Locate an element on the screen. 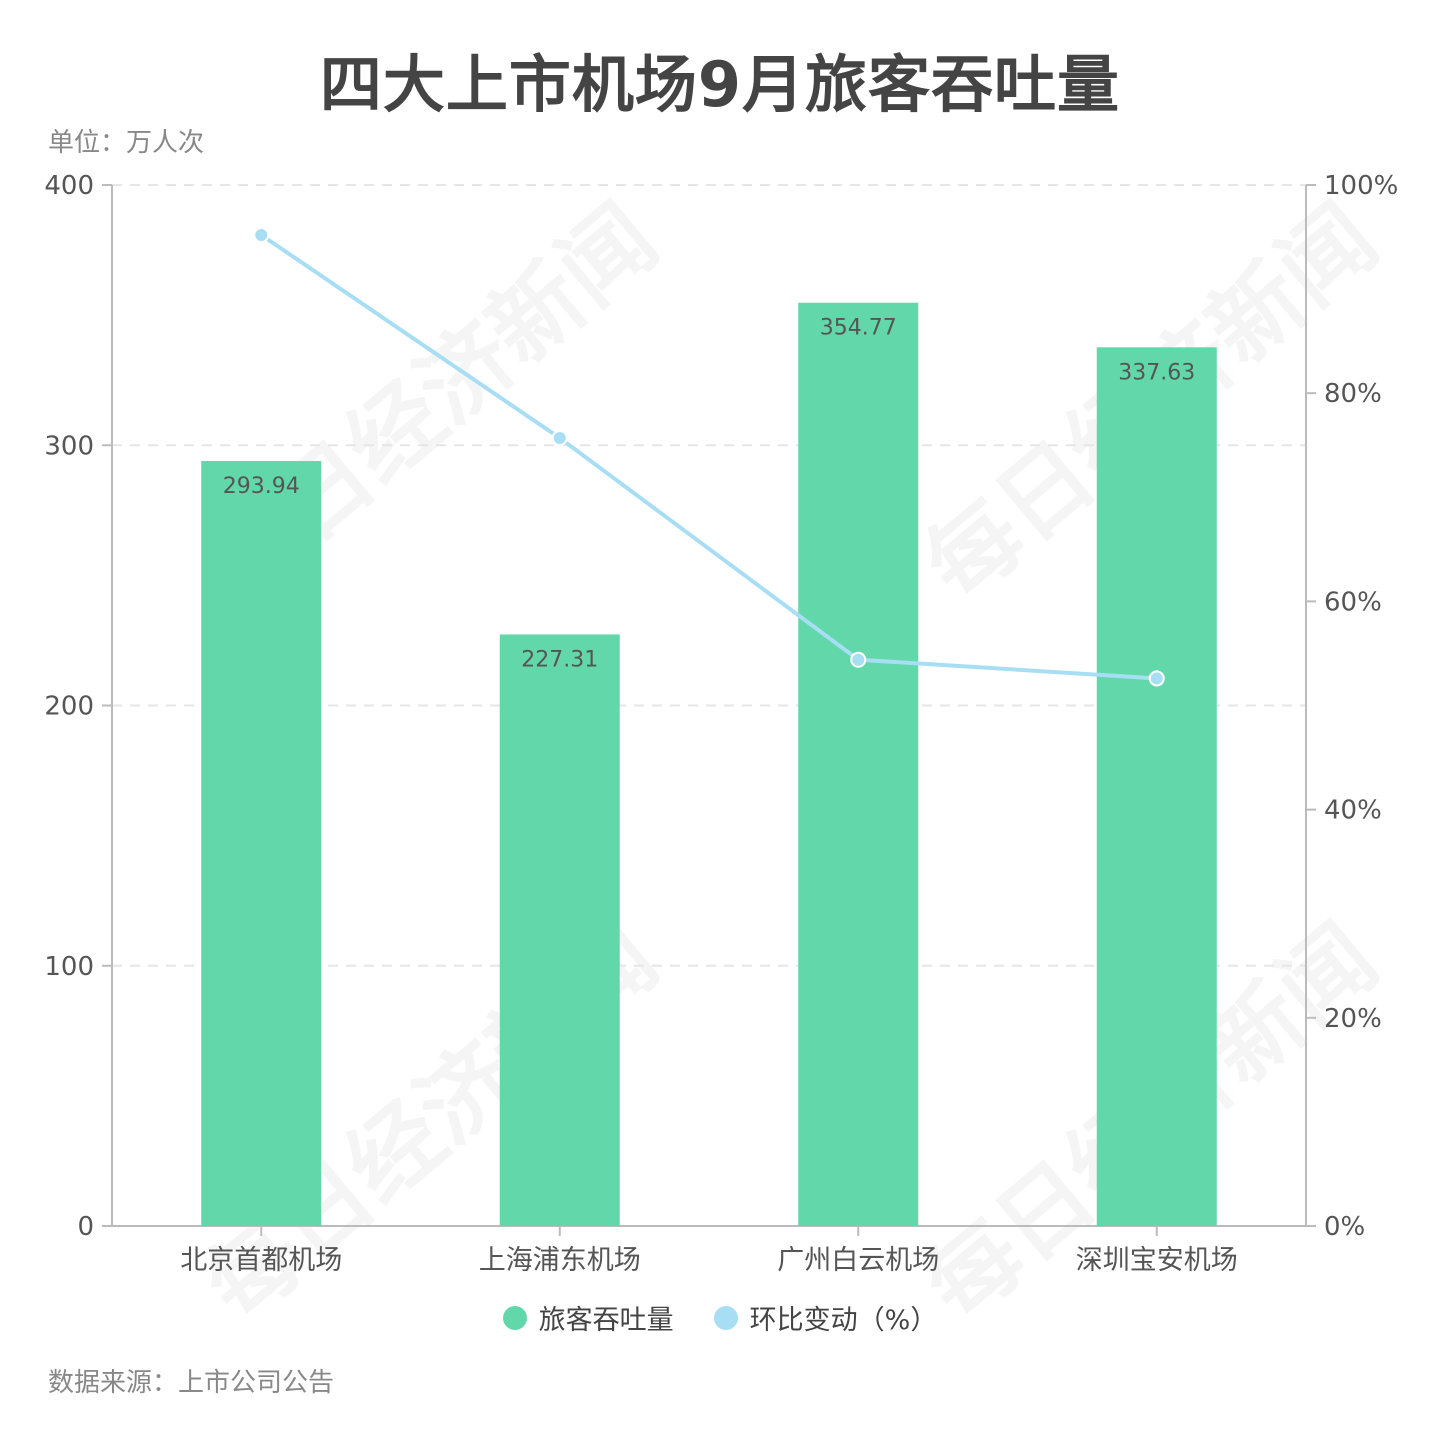 Image resolution: width=1440 pixels, height=1440 pixels. legend-item-mom-change: 环比变动（%） is located at coordinates (825, 1317).